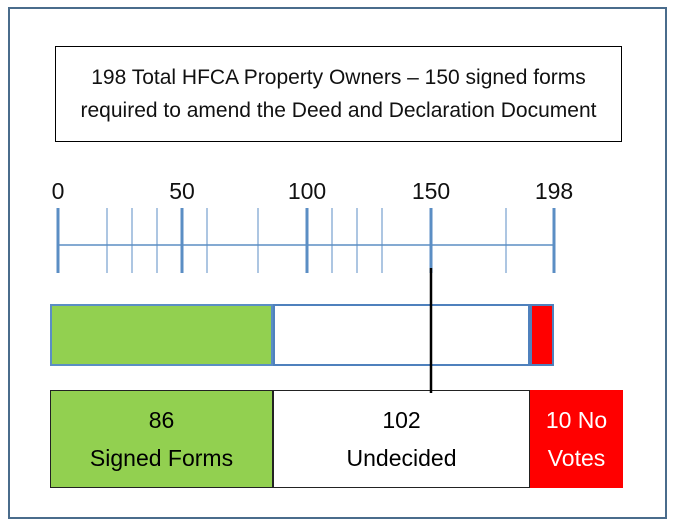 This screenshot has width=677, height=528. I want to click on scale-label-50: 50, so click(182, 191).